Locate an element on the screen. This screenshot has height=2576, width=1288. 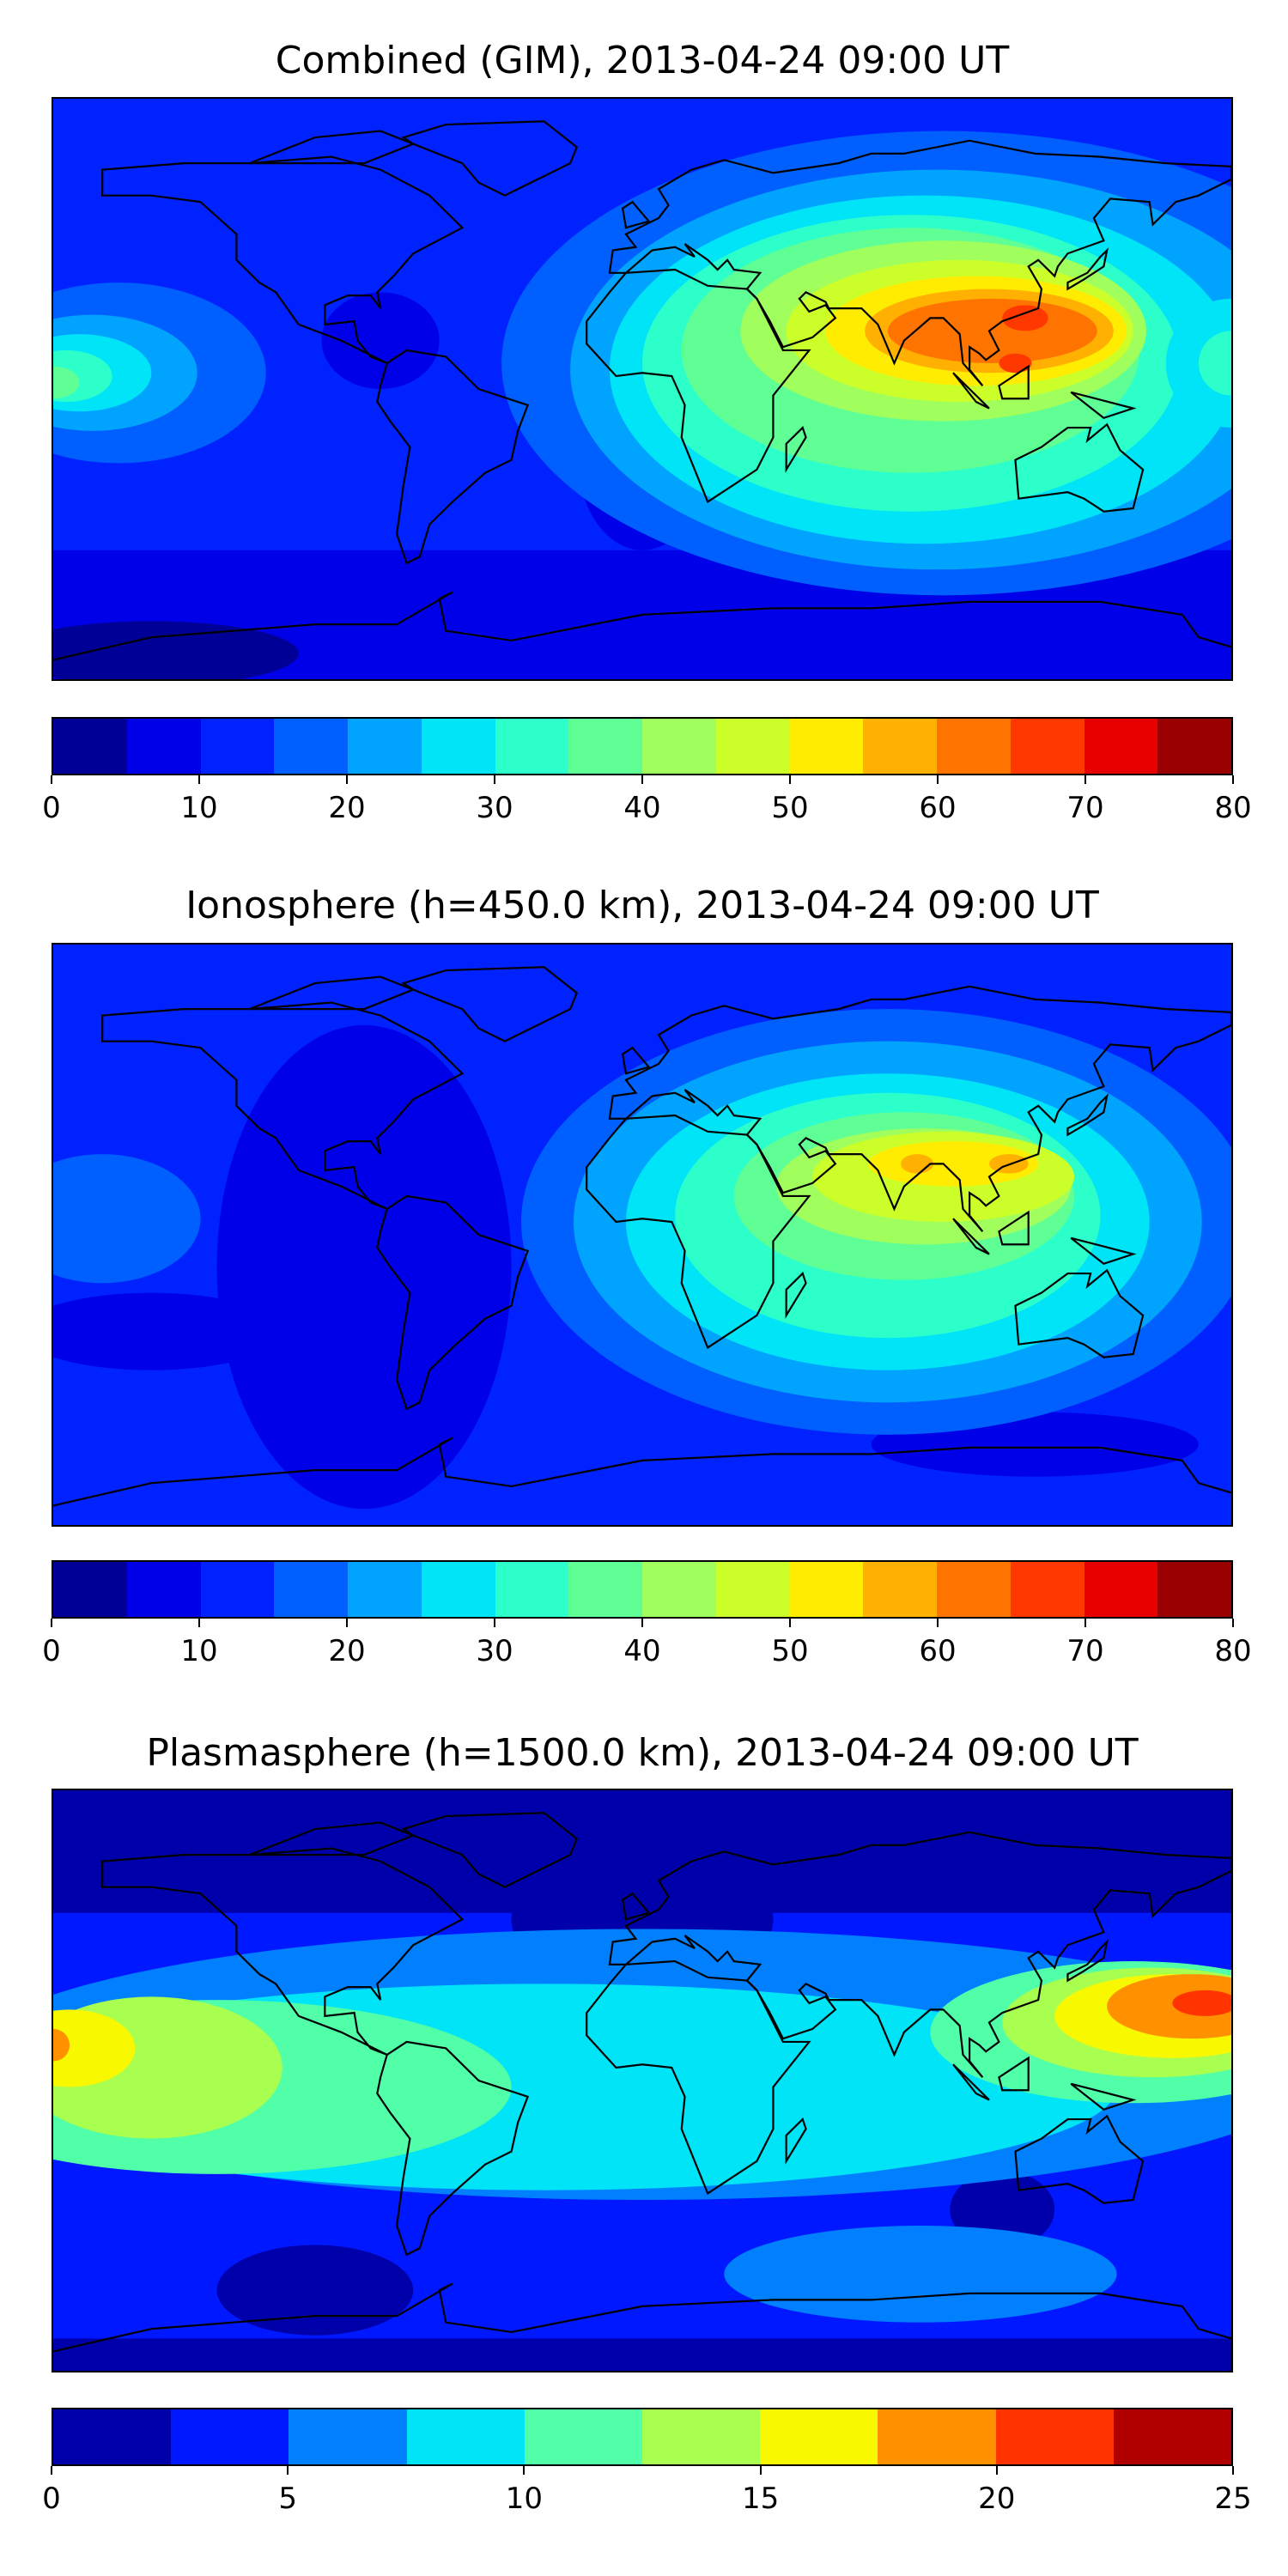
colorbar-tick-label: 40 is located at coordinates (642, 808).